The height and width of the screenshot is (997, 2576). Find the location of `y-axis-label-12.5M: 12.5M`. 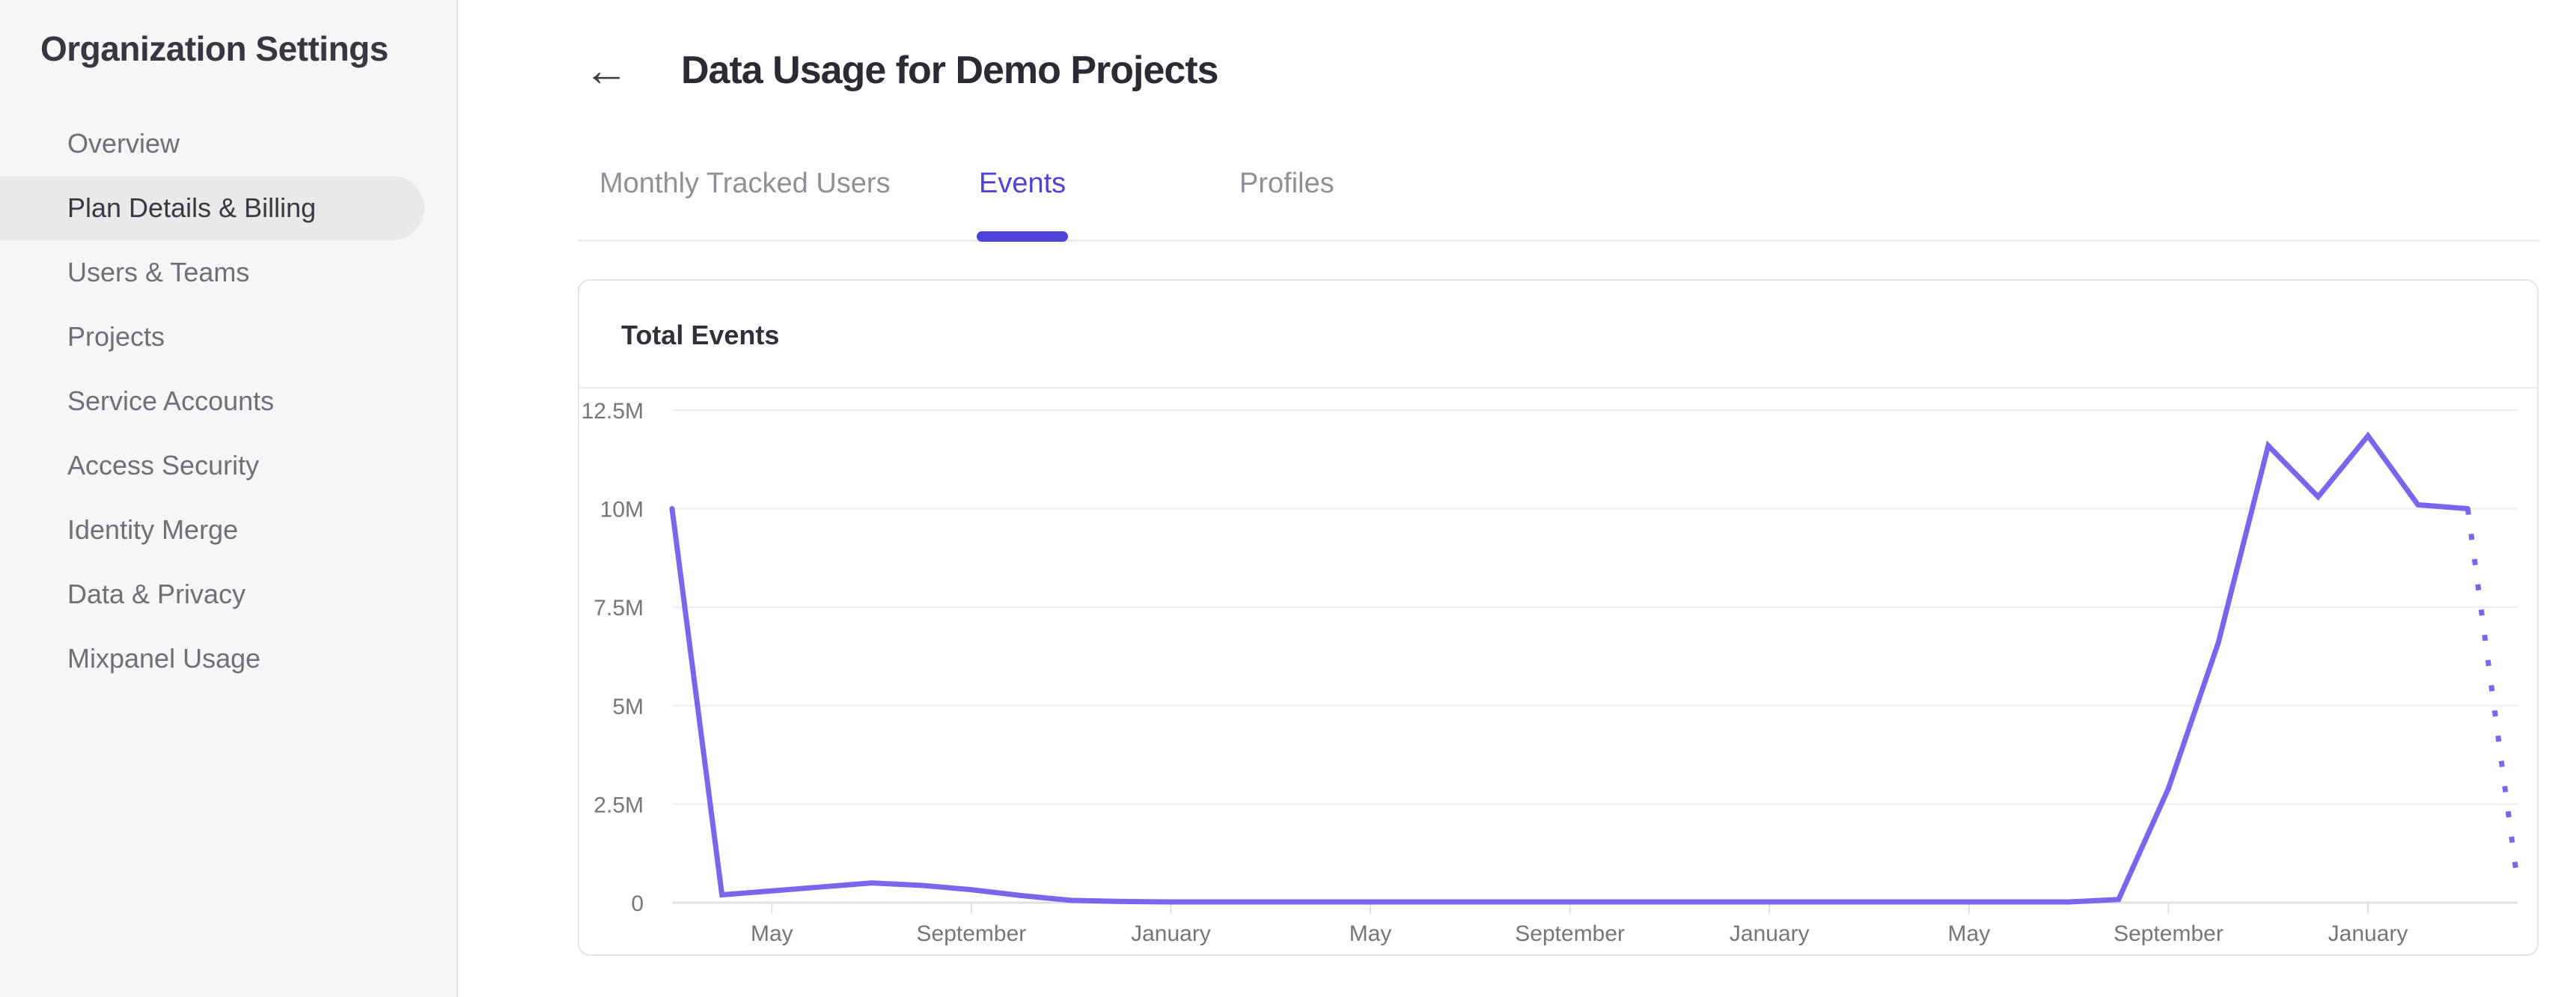

y-axis-label-12.5M: 12.5M is located at coordinates (613, 411).